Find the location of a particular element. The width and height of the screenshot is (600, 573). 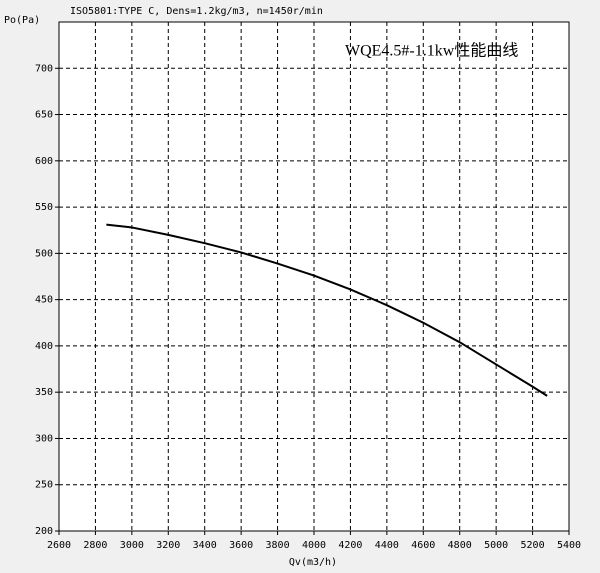

y-tick-label: 450 is located at coordinates (44, 300).